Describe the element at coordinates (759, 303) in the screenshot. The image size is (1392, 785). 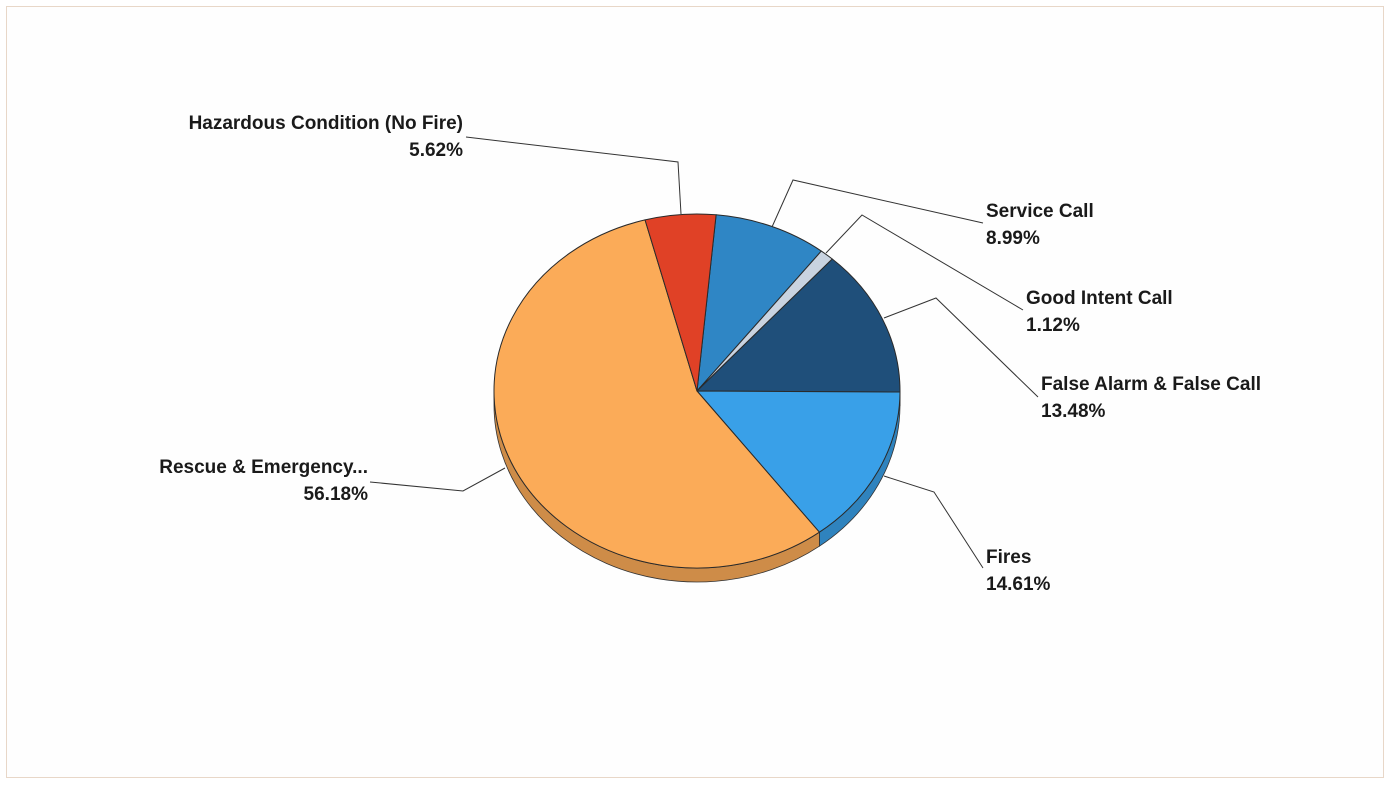
I see `slice-service-call` at that location.